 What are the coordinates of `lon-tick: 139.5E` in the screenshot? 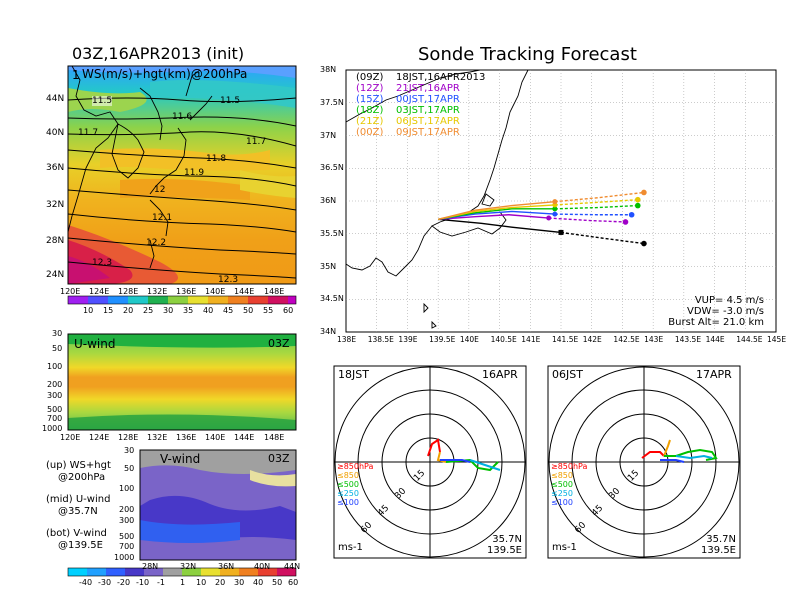 It's located at (442, 339).